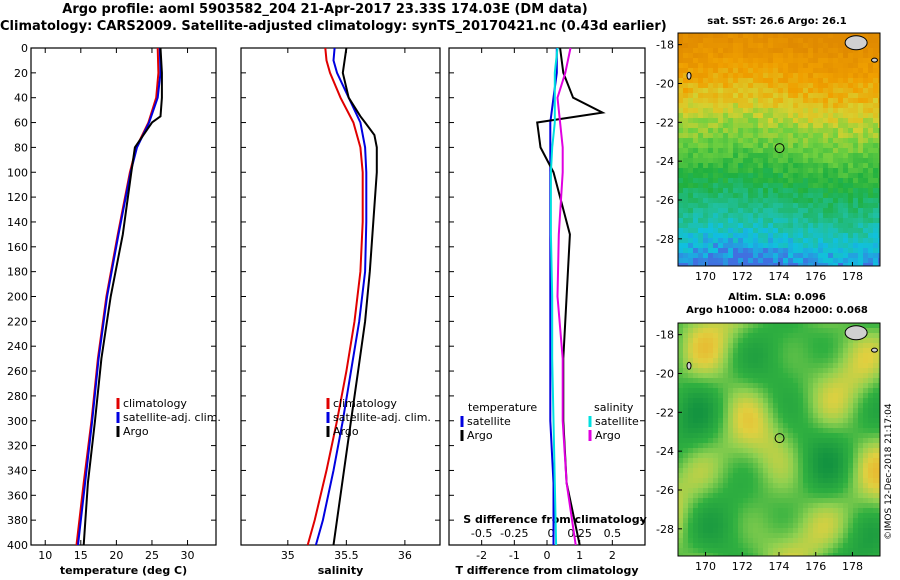 This screenshot has height=580, width=900. What do you see at coordinates (612, 555) in the screenshot?
I see `x-tick-label: 2` at bounding box center [612, 555].